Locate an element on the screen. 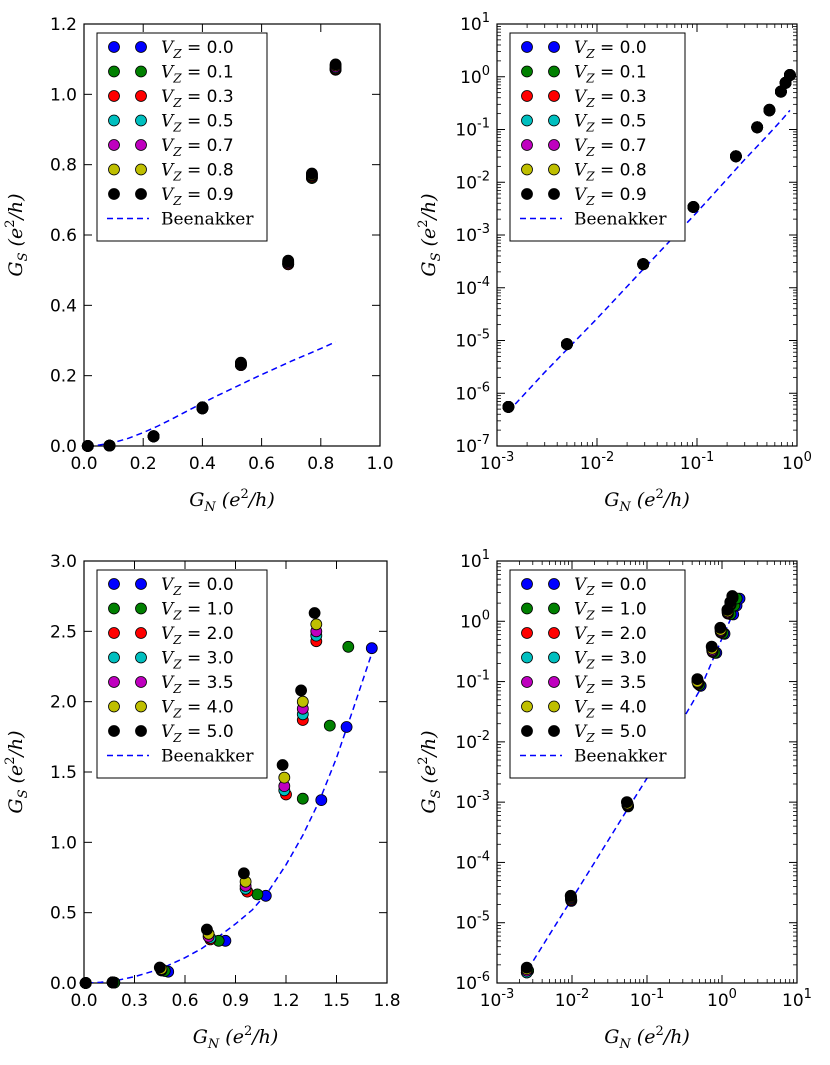 This screenshot has height=1065, width=830. legend-box is located at coordinates (182, 674).